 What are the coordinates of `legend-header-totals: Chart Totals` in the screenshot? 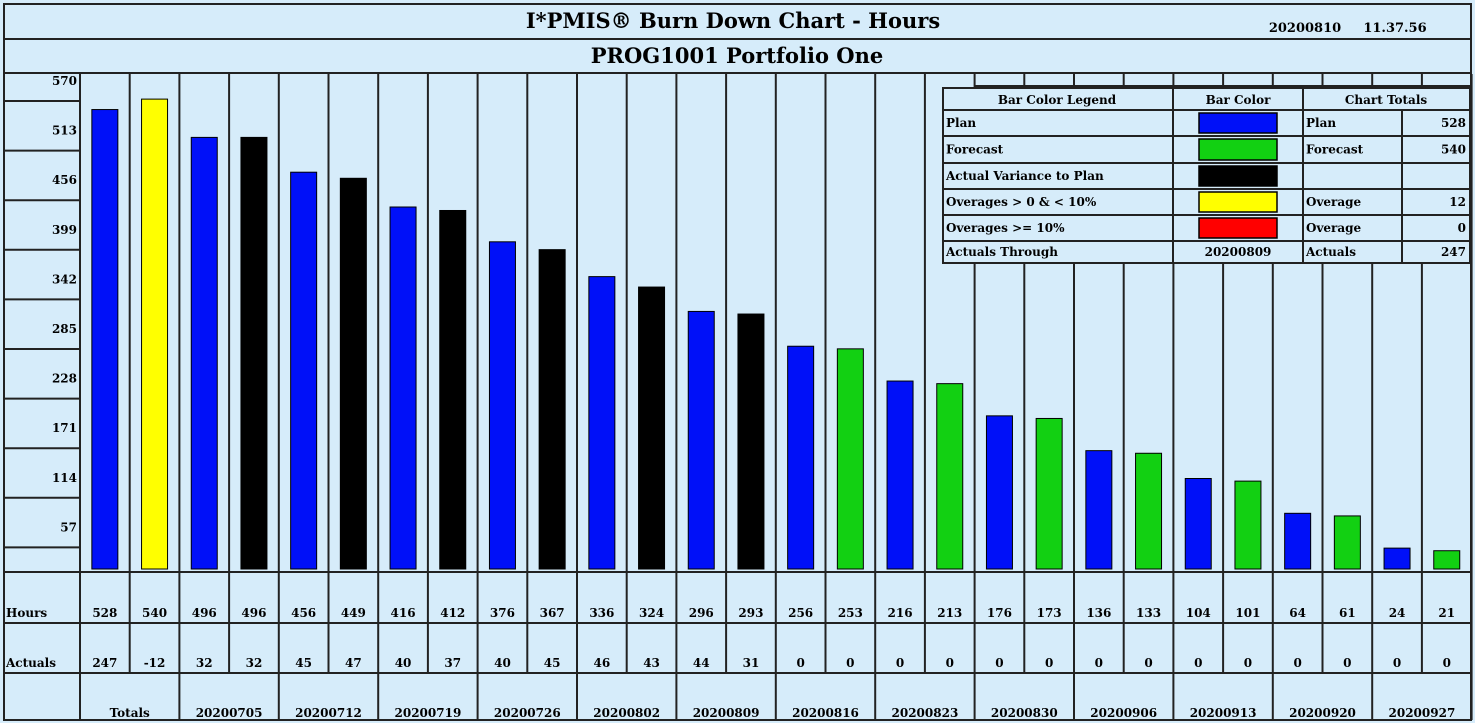 It's located at (1386, 100).